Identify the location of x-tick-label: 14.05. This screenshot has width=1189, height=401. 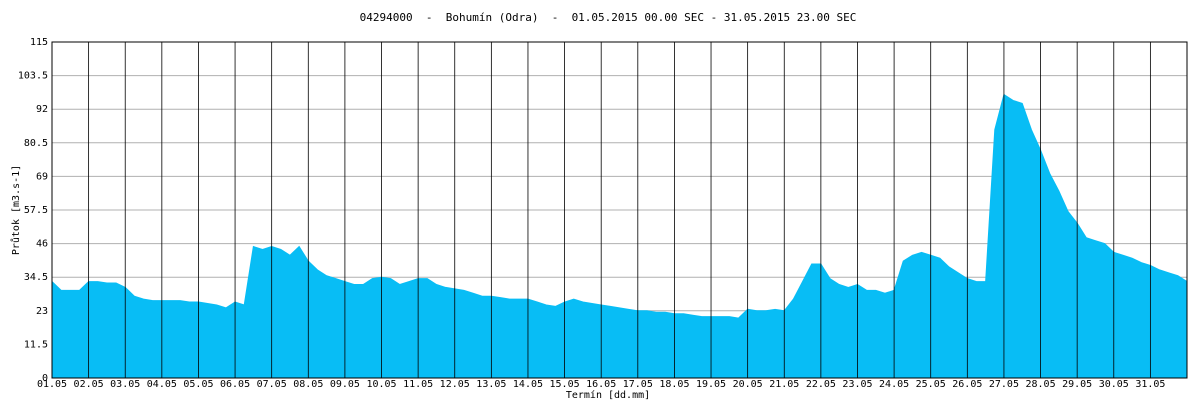
(528, 384).